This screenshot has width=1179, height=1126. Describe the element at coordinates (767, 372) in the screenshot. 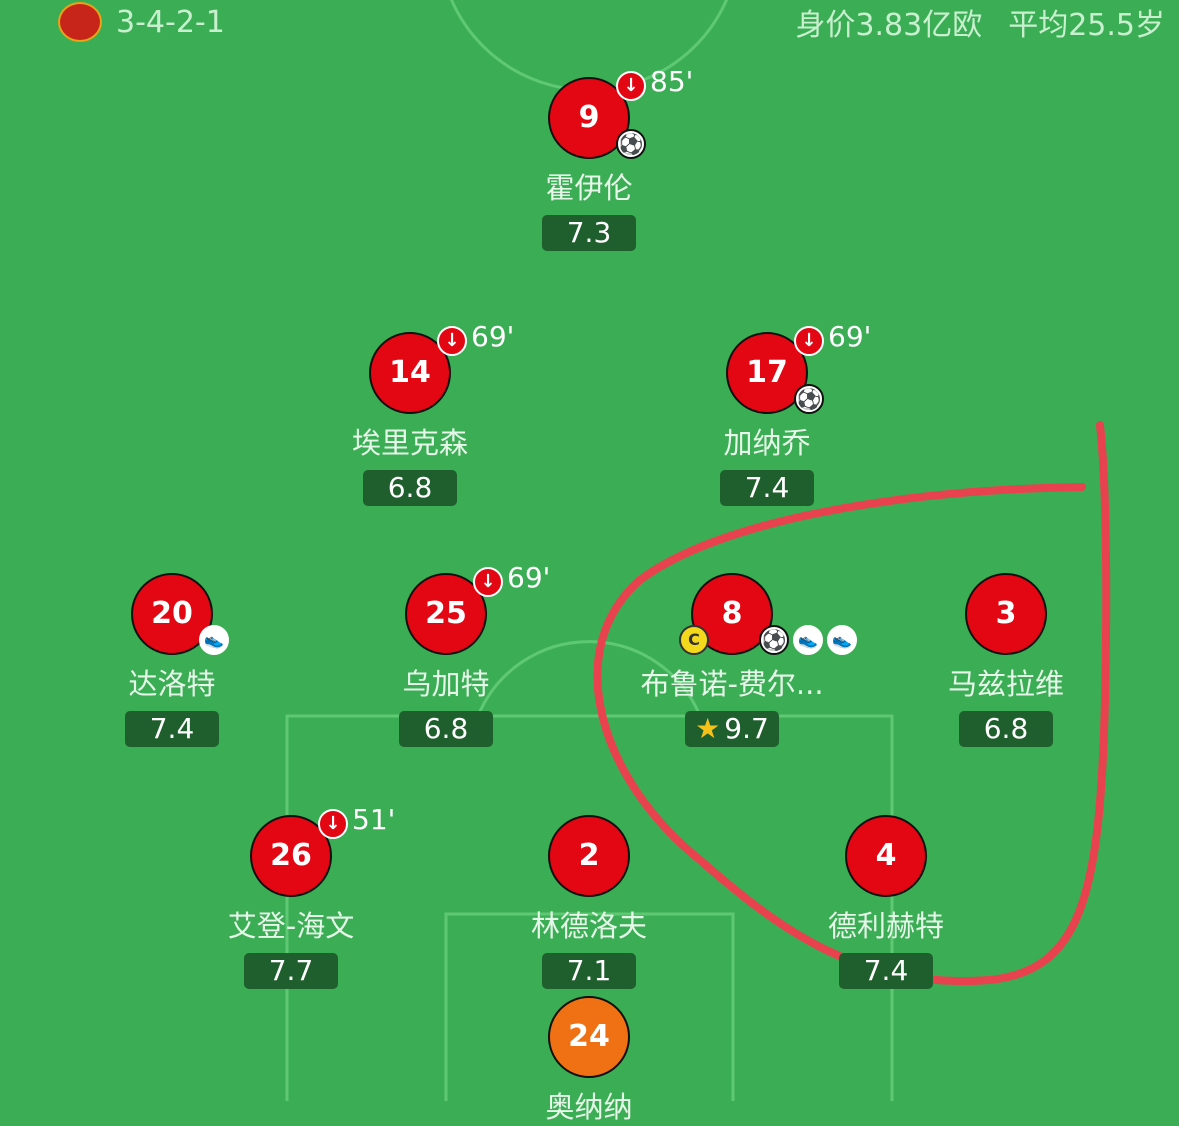

I see `shirt-number: 17` at that location.